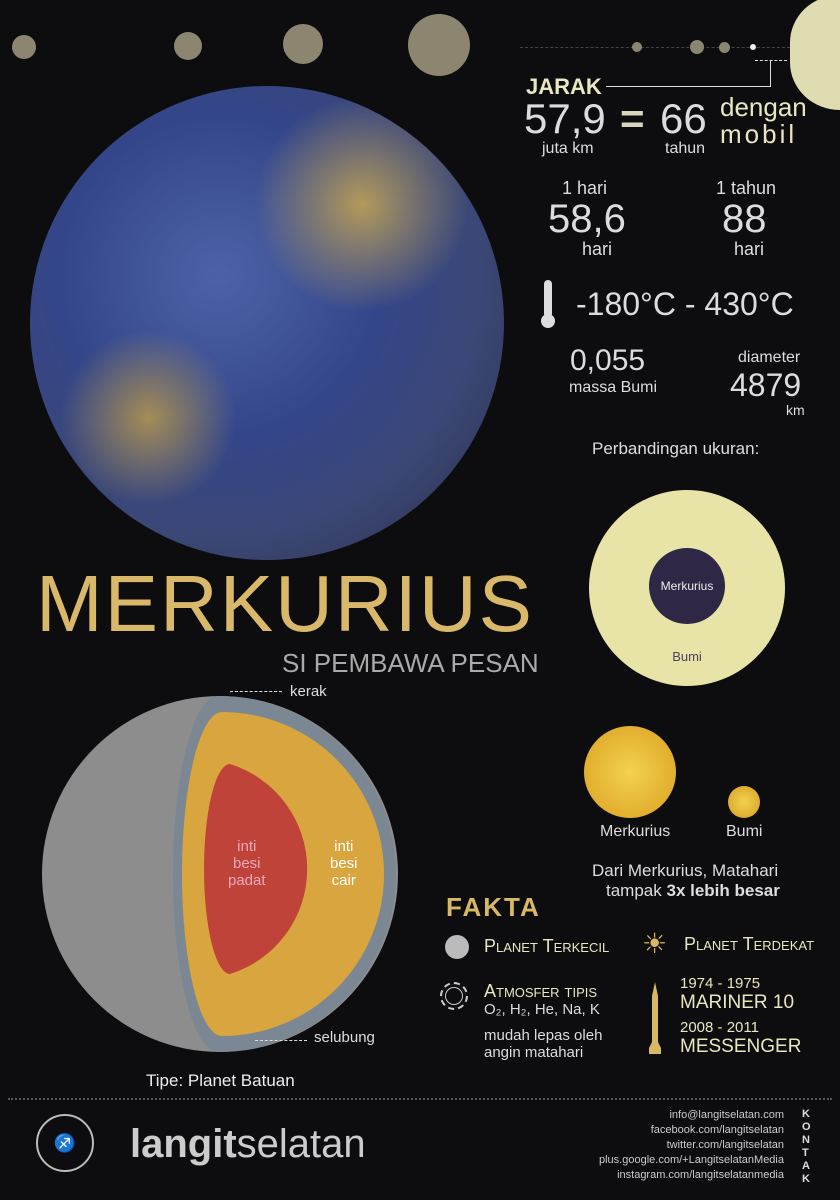  What do you see at coordinates (256, 691) in the screenshot?
I see `crust-pointer` at bounding box center [256, 691].